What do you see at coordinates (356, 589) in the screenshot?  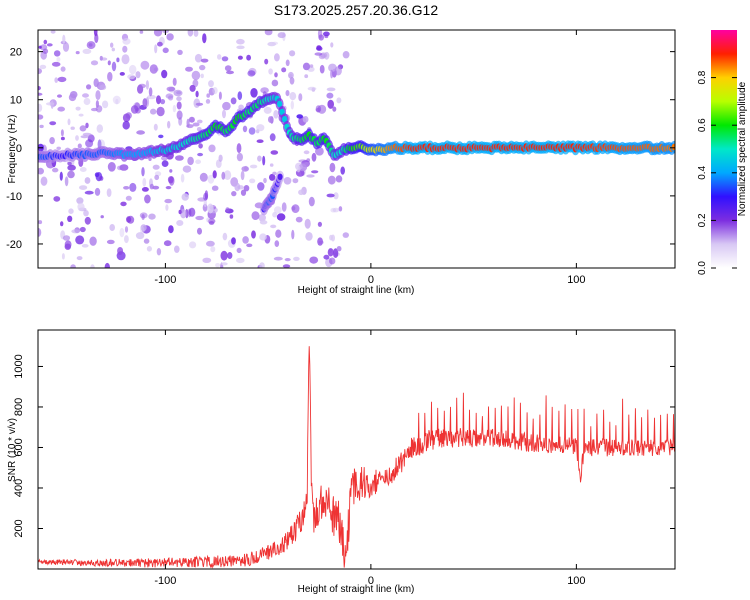 I see `snr-xlabel: Height of straight line (km)` at bounding box center [356, 589].